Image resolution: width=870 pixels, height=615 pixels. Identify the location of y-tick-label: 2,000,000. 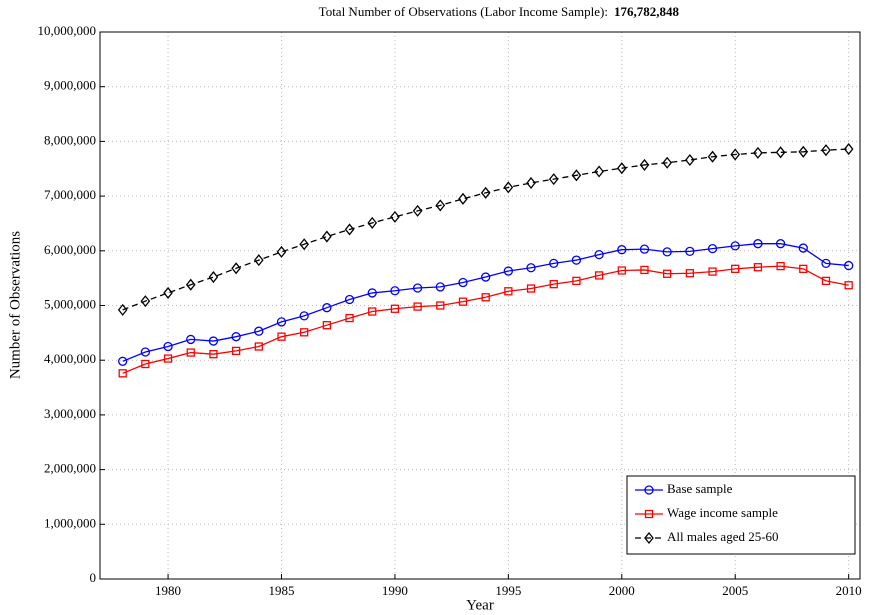
(70, 468).